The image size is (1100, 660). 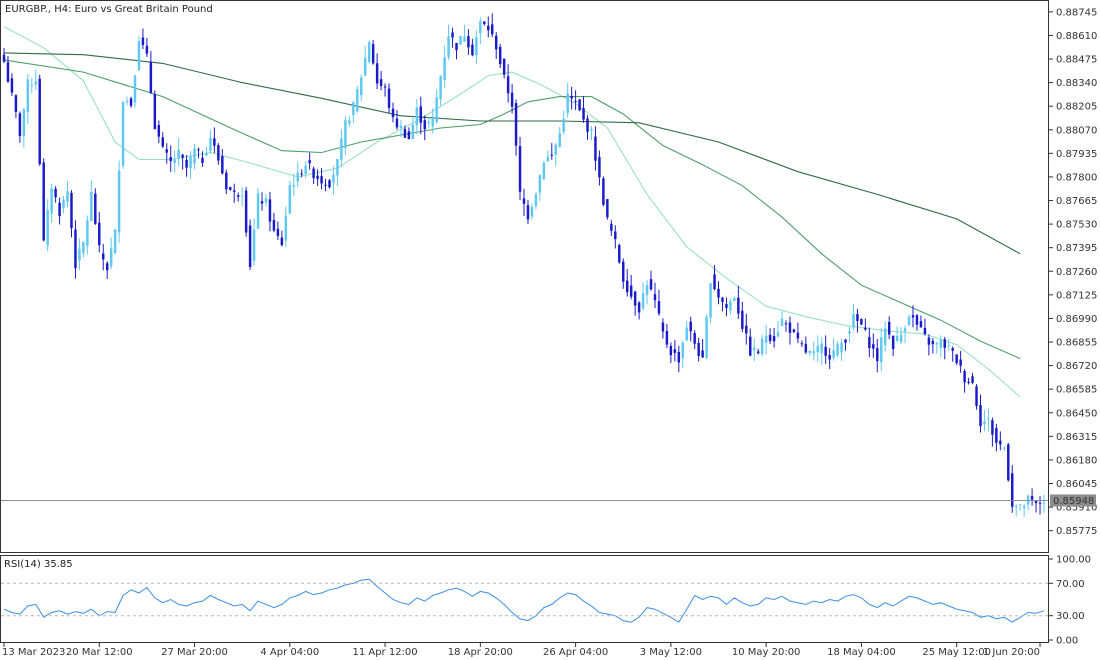 What do you see at coordinates (289, 652) in the screenshot?
I see `time-tick-label: 4 Apr 04:00` at bounding box center [289, 652].